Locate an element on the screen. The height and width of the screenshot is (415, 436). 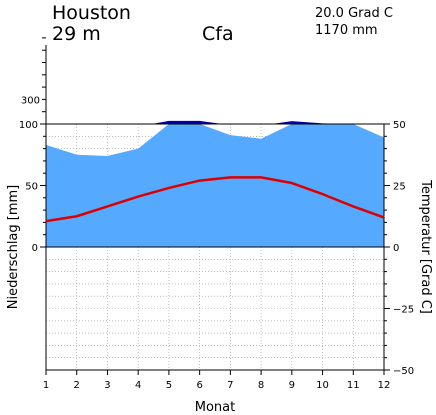
right-tick-label: −25 is located at coordinates (403, 310).